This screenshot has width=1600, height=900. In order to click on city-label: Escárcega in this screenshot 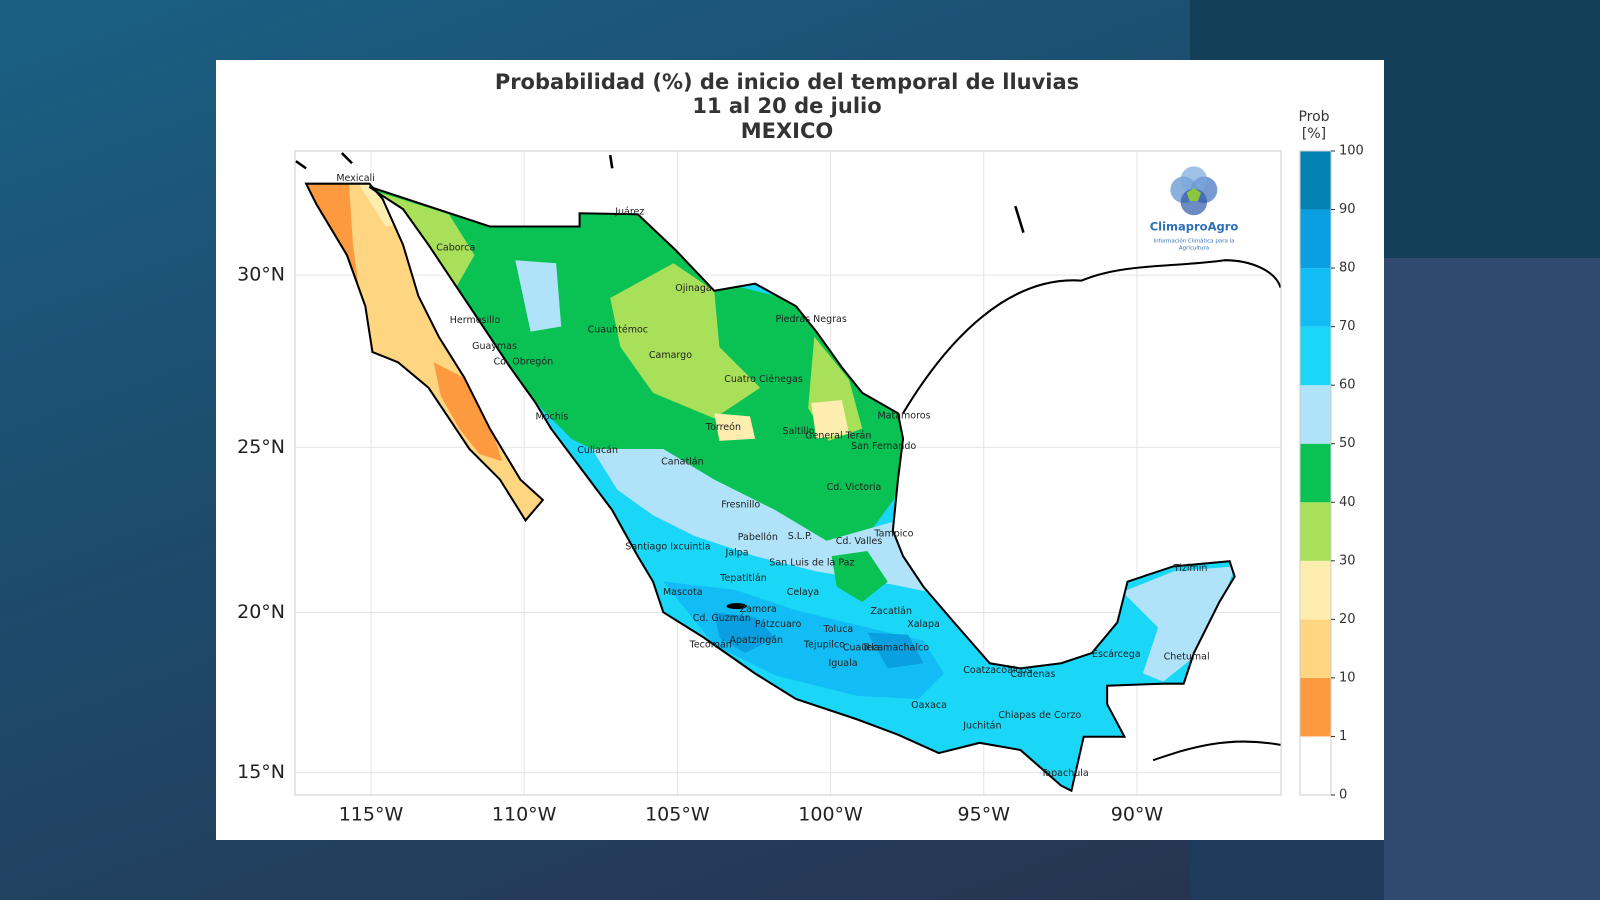, I will do `click(1116, 654)`.